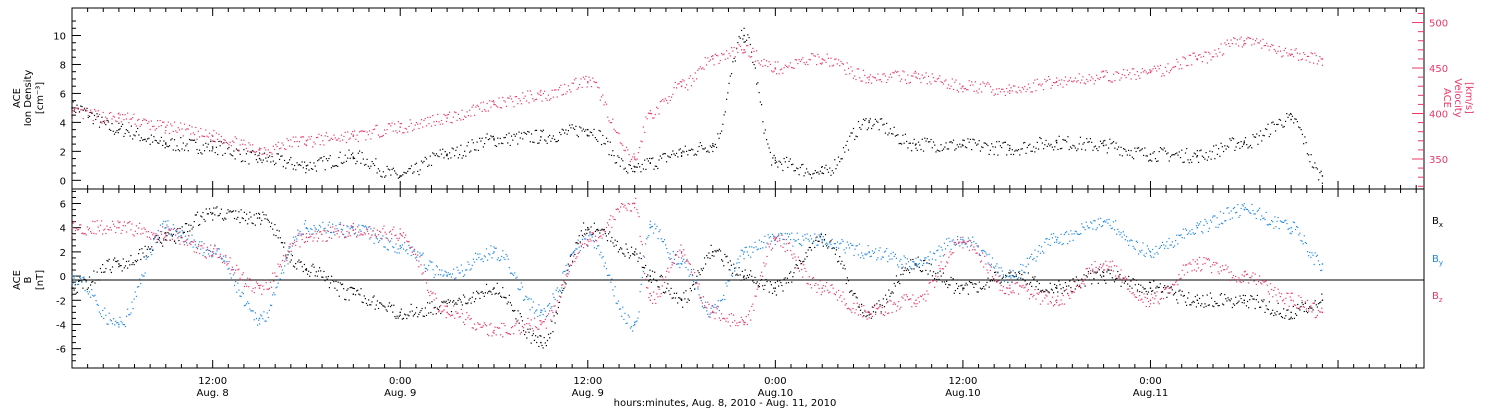 The width and height of the screenshot is (1500, 410). I want to click on bz-dot, so click(121, 233).